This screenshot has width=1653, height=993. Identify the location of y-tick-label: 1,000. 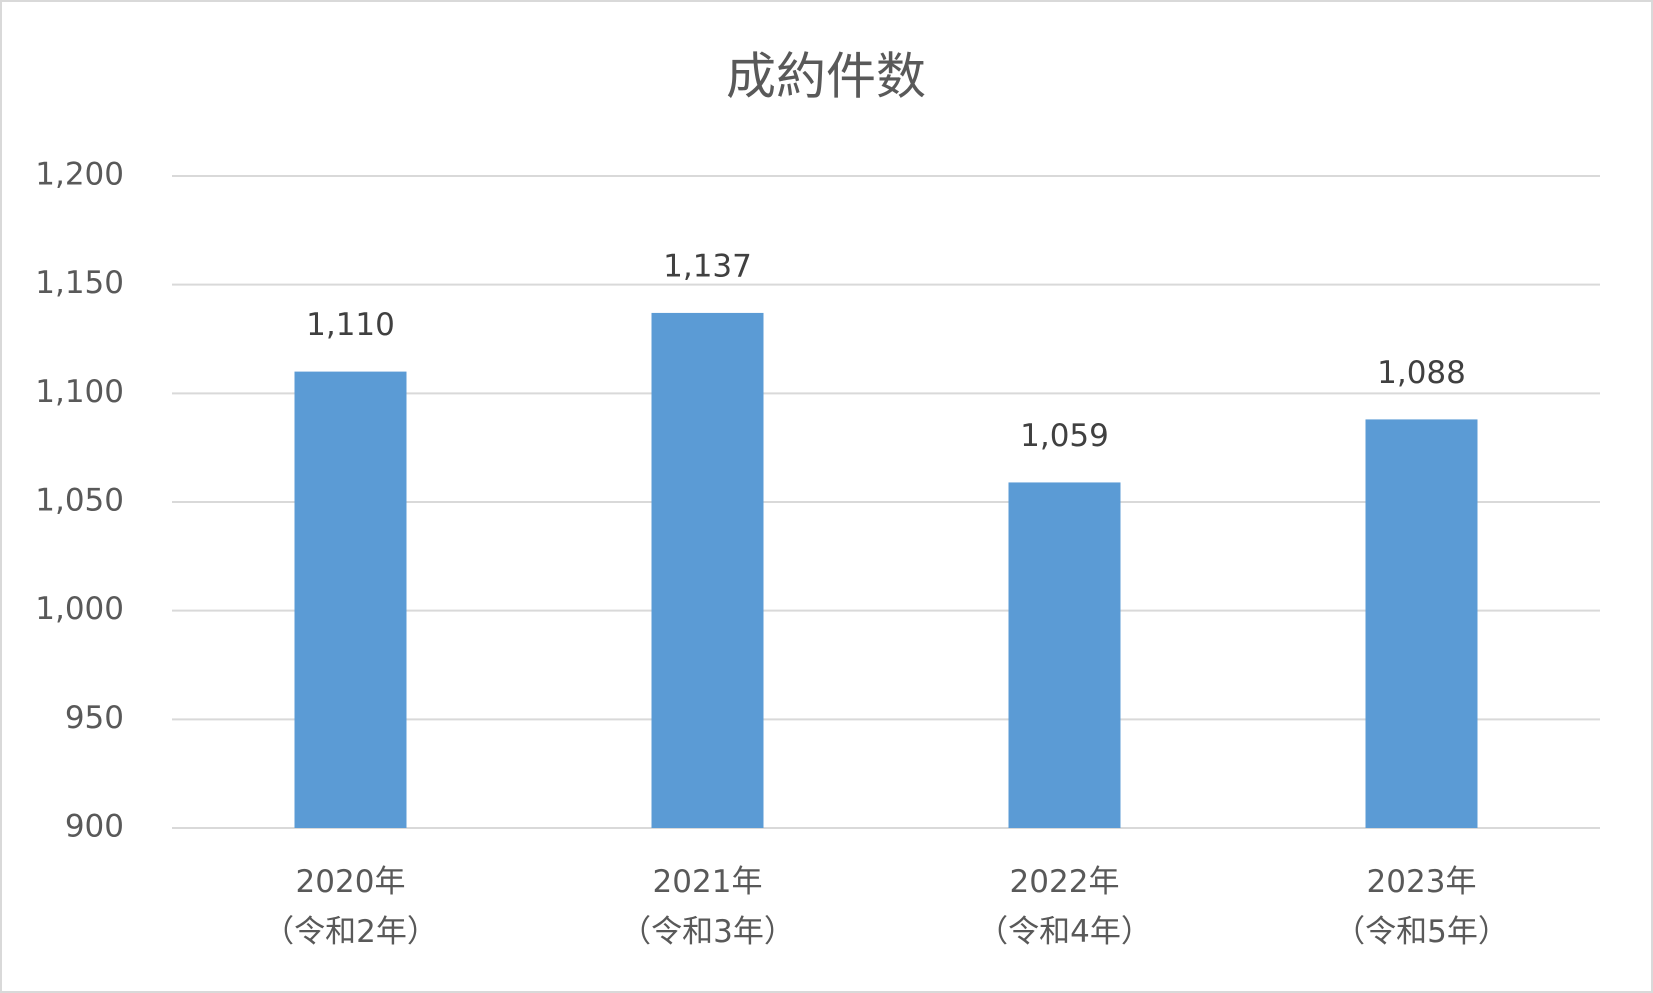
(79, 609).